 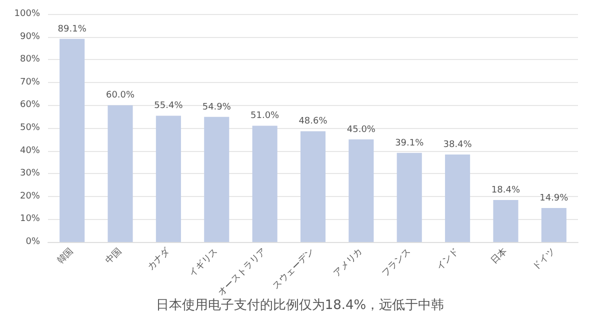 What do you see at coordinates (121, 95) in the screenshot?
I see `data-label: 60.0%` at bounding box center [121, 95].